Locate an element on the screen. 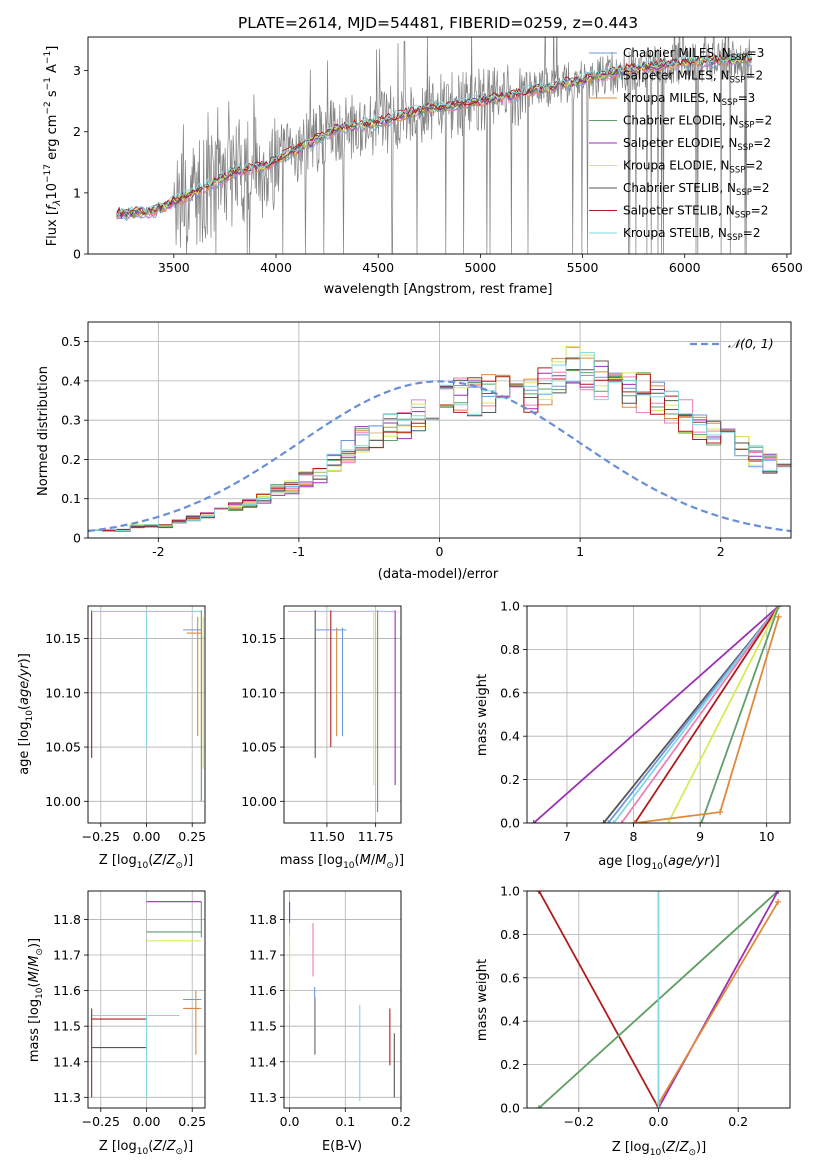 This screenshot has height=1170, width=819. legend-label: Chabrier ELODIE, NSSP=2 is located at coordinates (697, 122).